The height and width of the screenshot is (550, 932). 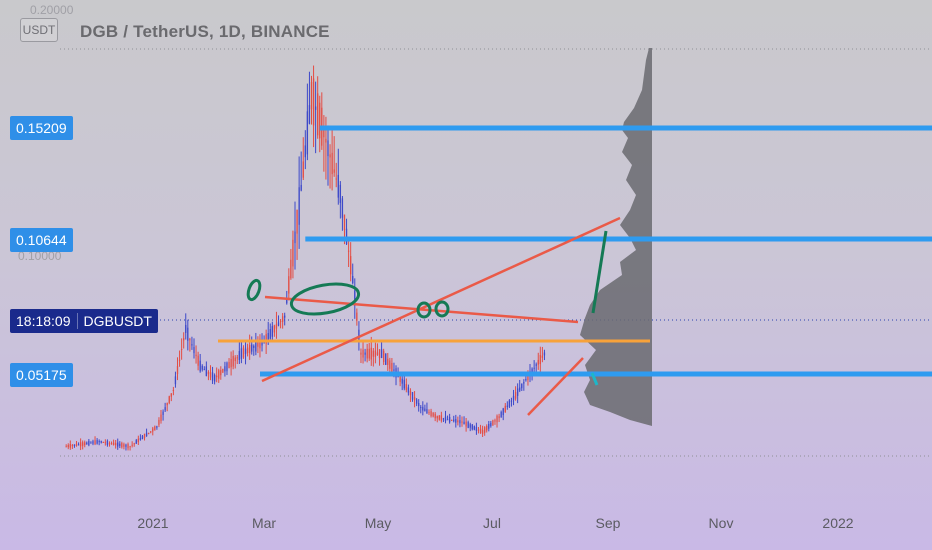 What do you see at coordinates (153, 523) in the screenshot?
I see `x-tick-2021: 2021` at bounding box center [153, 523].